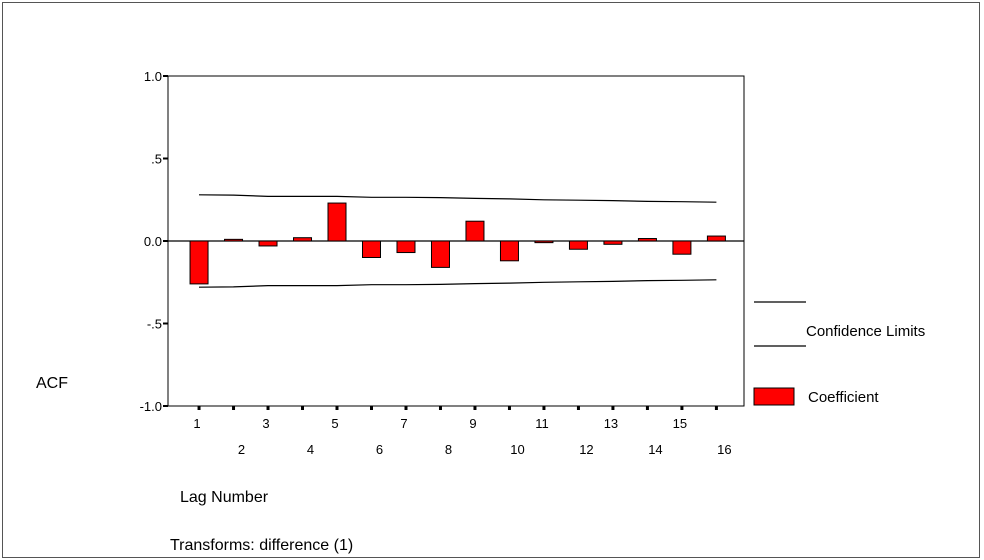  I want to click on legend-swatch-coefficient, so click(774, 396).